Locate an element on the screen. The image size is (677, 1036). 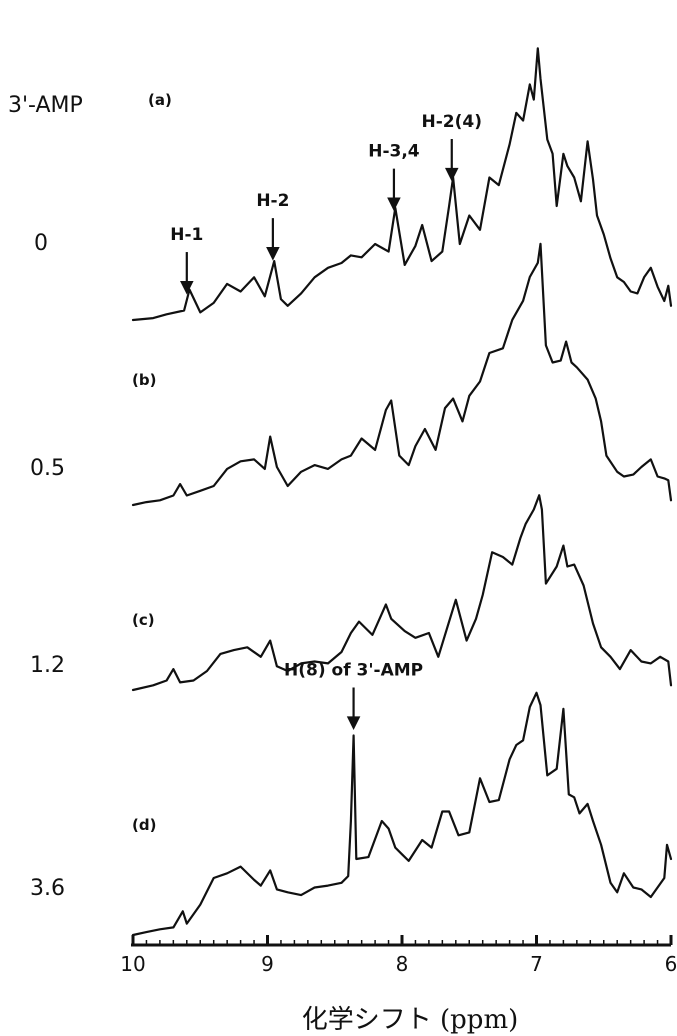
conc-label-c: 1.2 is located at coordinates (47, 665).